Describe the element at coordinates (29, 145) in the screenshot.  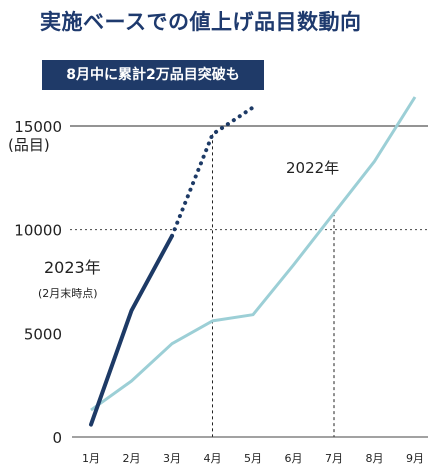
I see `y-axis-unit-label: (品目)` at that location.